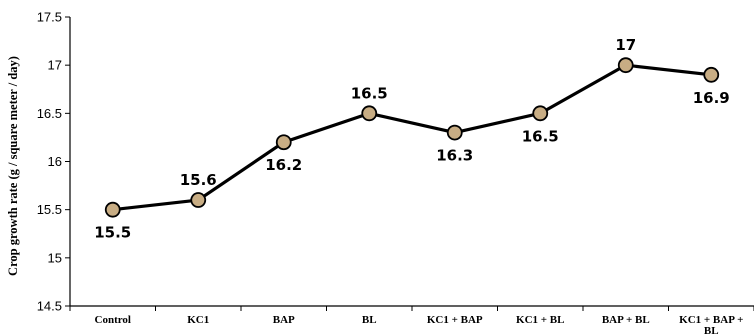 The image size is (754, 335). What do you see at coordinates (711, 324) in the screenshot?
I see `x-tick-label: KC1 + BAP + BL` at bounding box center [711, 324].